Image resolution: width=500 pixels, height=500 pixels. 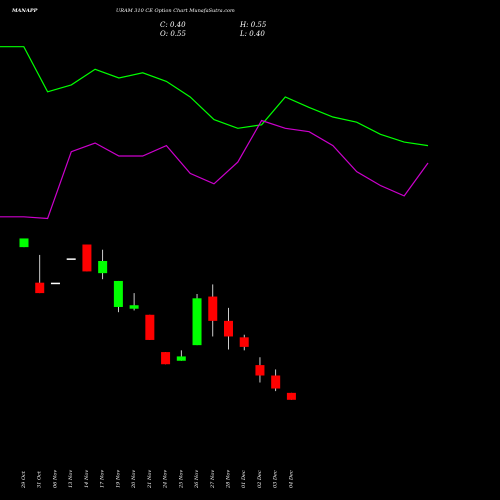 What do you see at coordinates (150, 479) in the screenshot?
I see `x-tick-label: 21 Nov` at bounding box center [150, 479].